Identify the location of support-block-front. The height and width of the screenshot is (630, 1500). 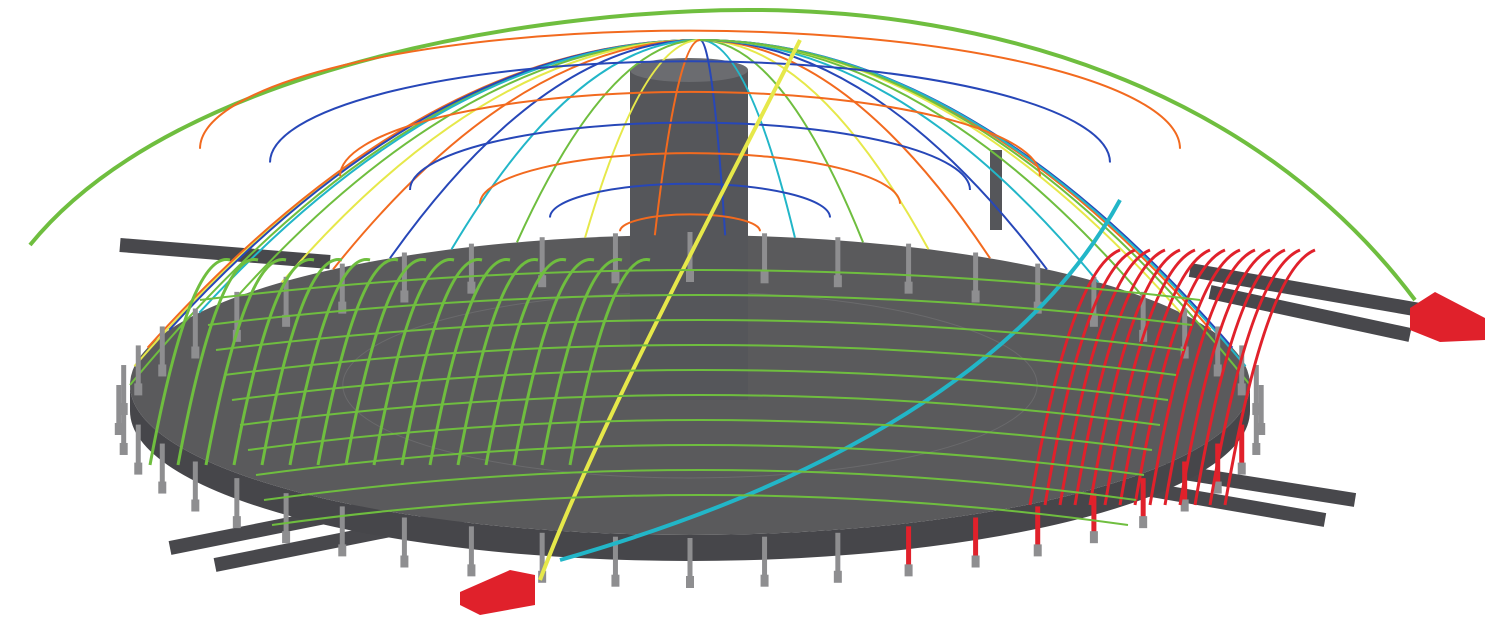
(497, 592).